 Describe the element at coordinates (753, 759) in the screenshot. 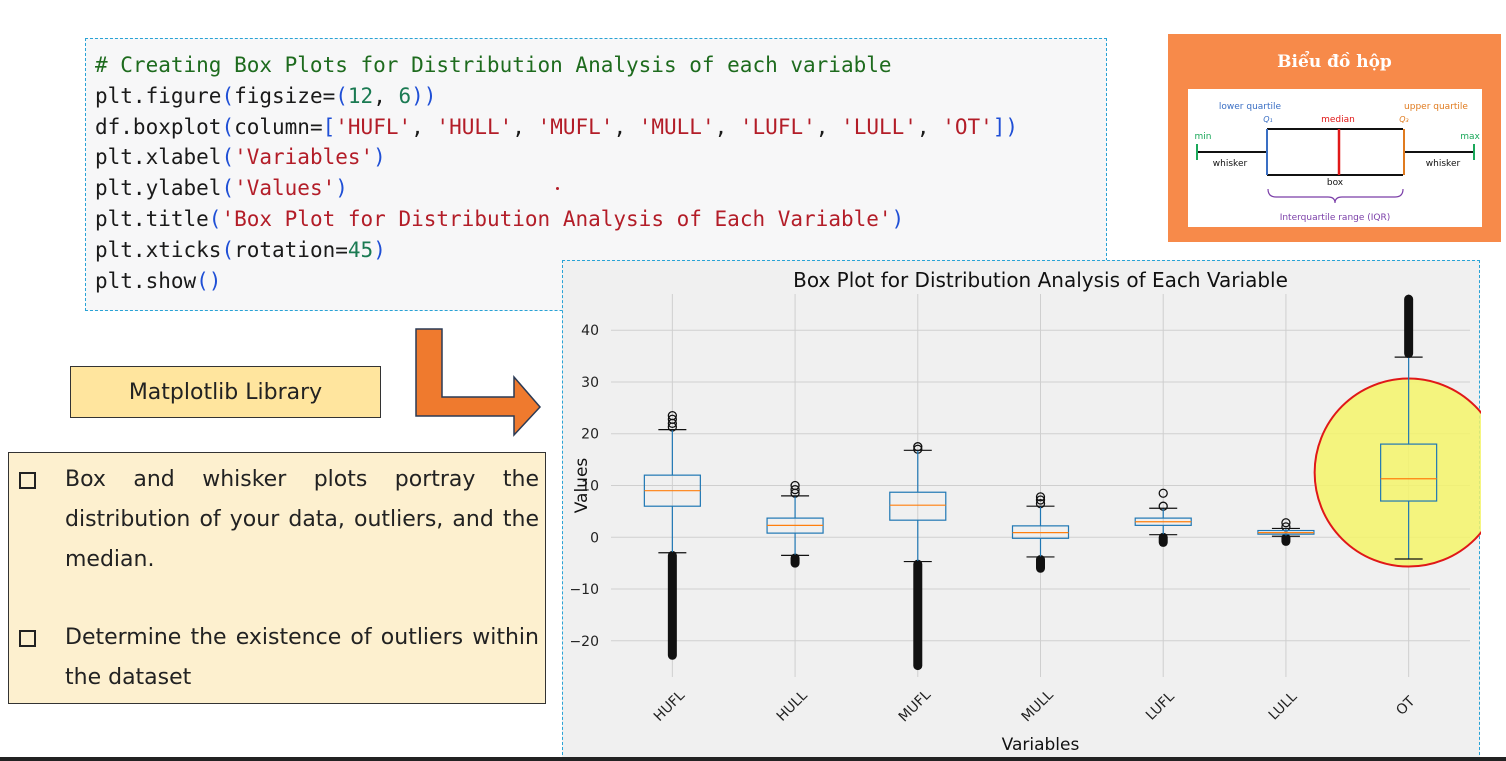

I see `bottom-border` at that location.